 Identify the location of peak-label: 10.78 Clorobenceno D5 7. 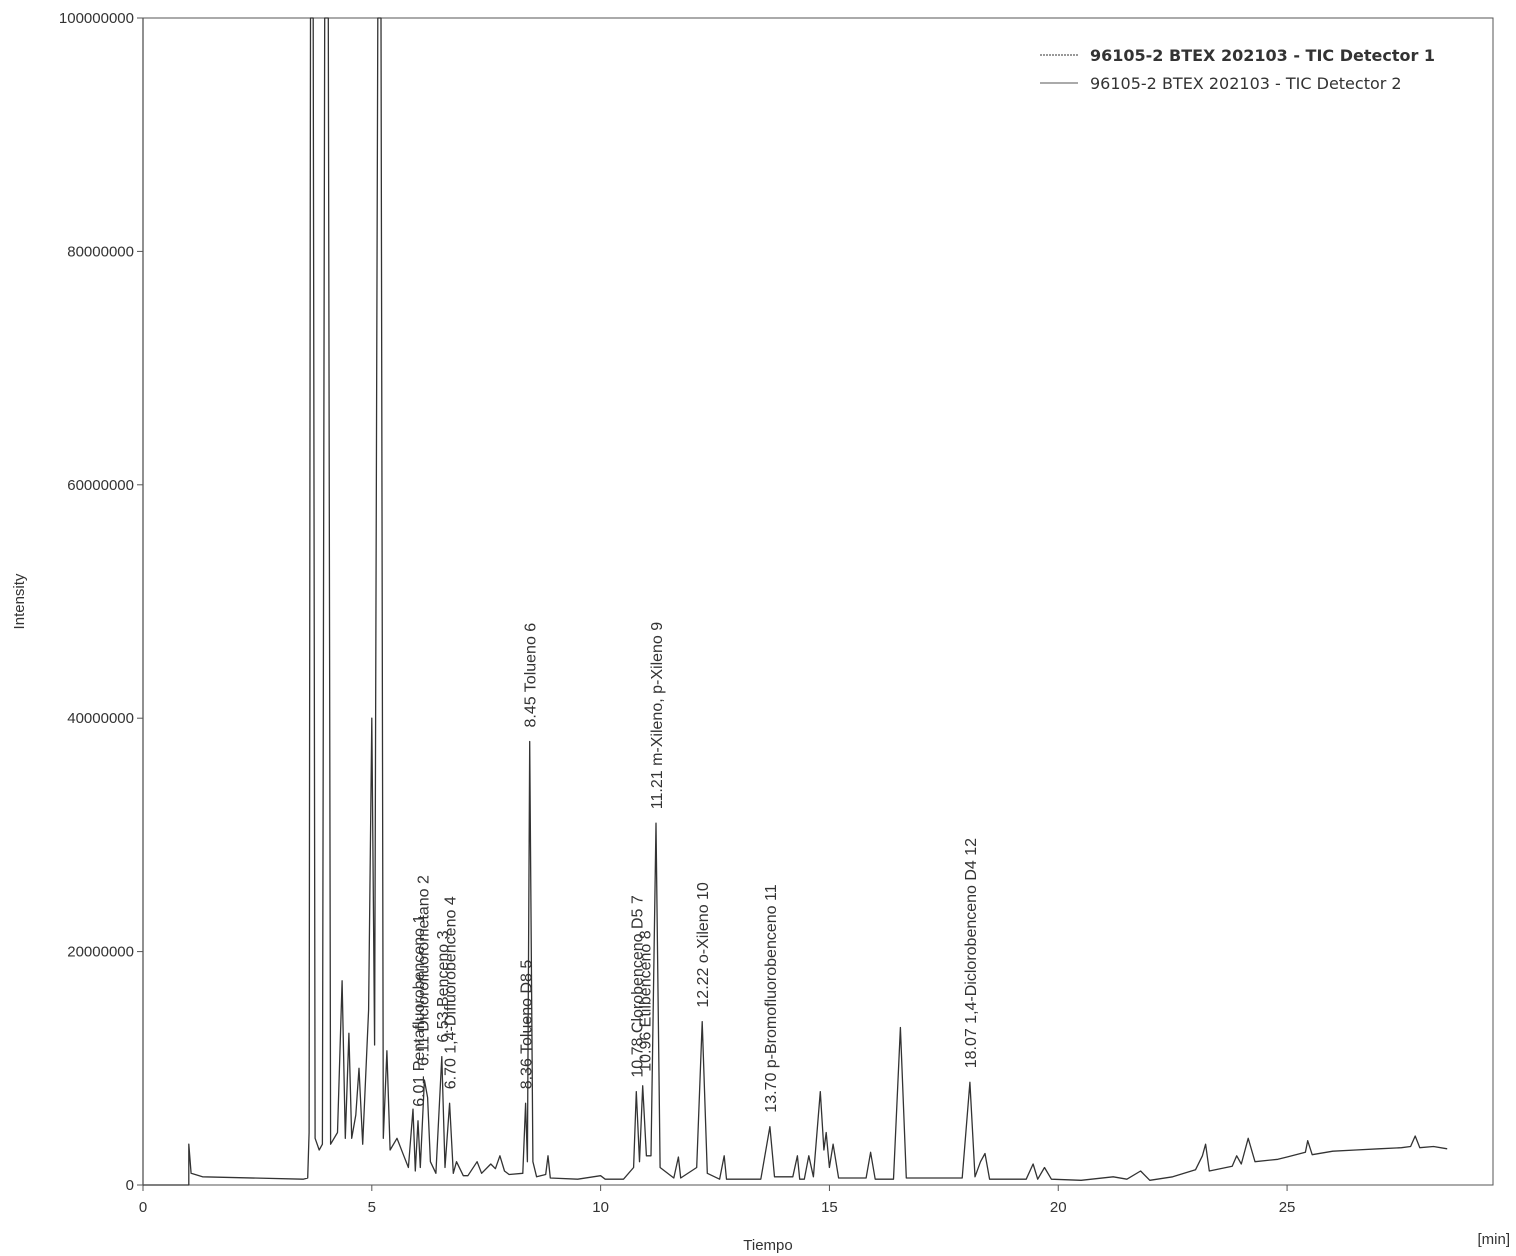
(637, 986).